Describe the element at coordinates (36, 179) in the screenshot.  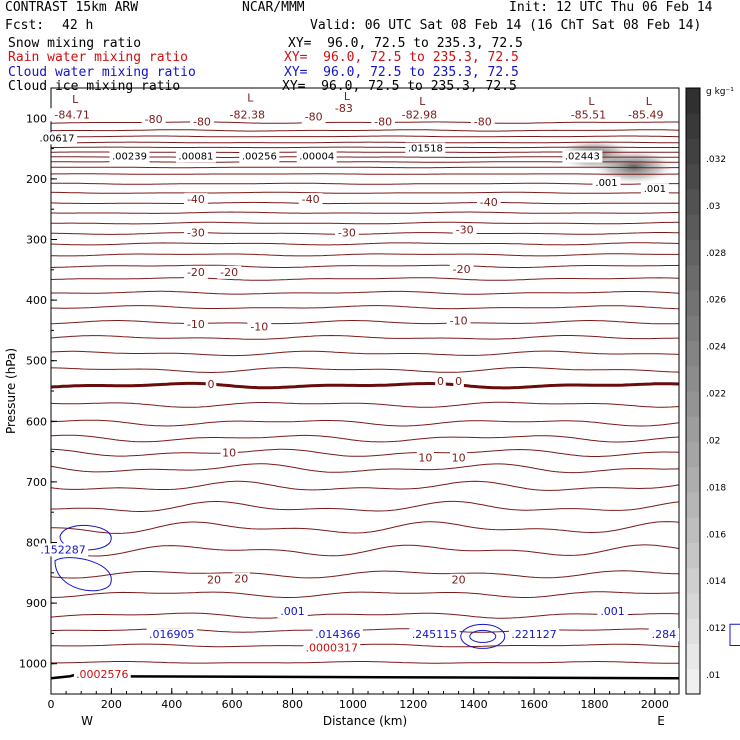
I see `y-tick-label: 200` at that location.